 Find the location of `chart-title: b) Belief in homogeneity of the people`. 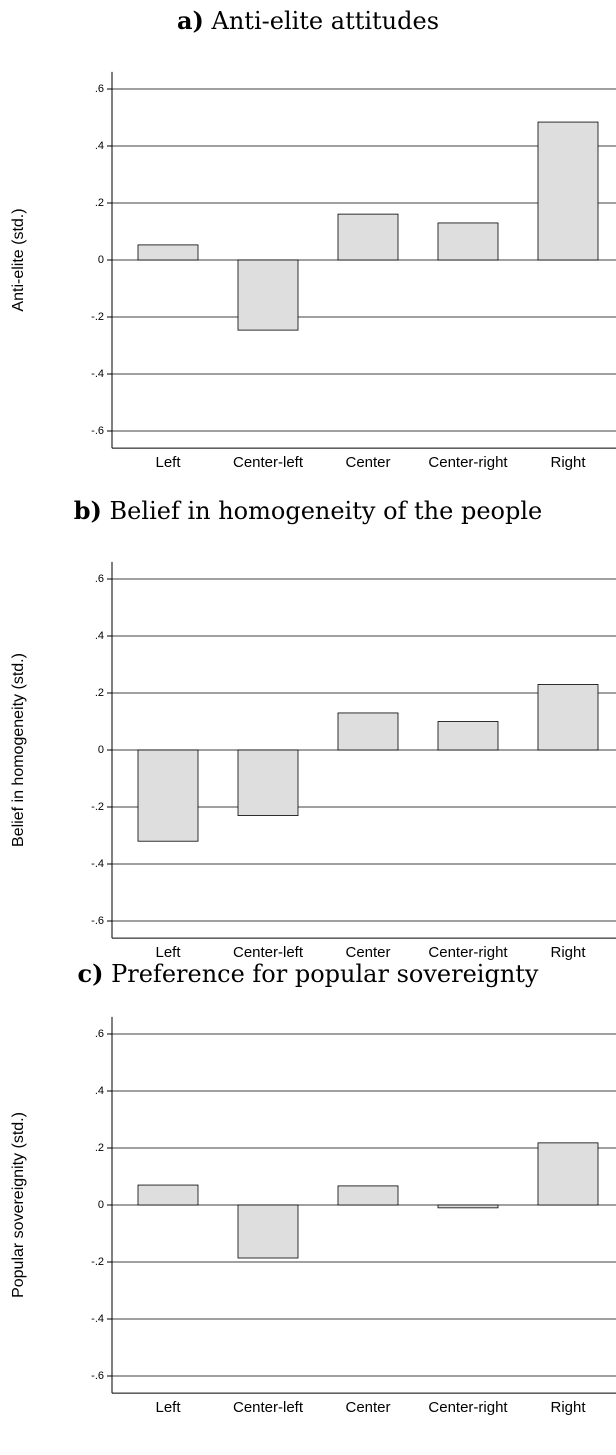

chart-title: b) Belief in homogeneity of the people is located at coordinates (308, 510).